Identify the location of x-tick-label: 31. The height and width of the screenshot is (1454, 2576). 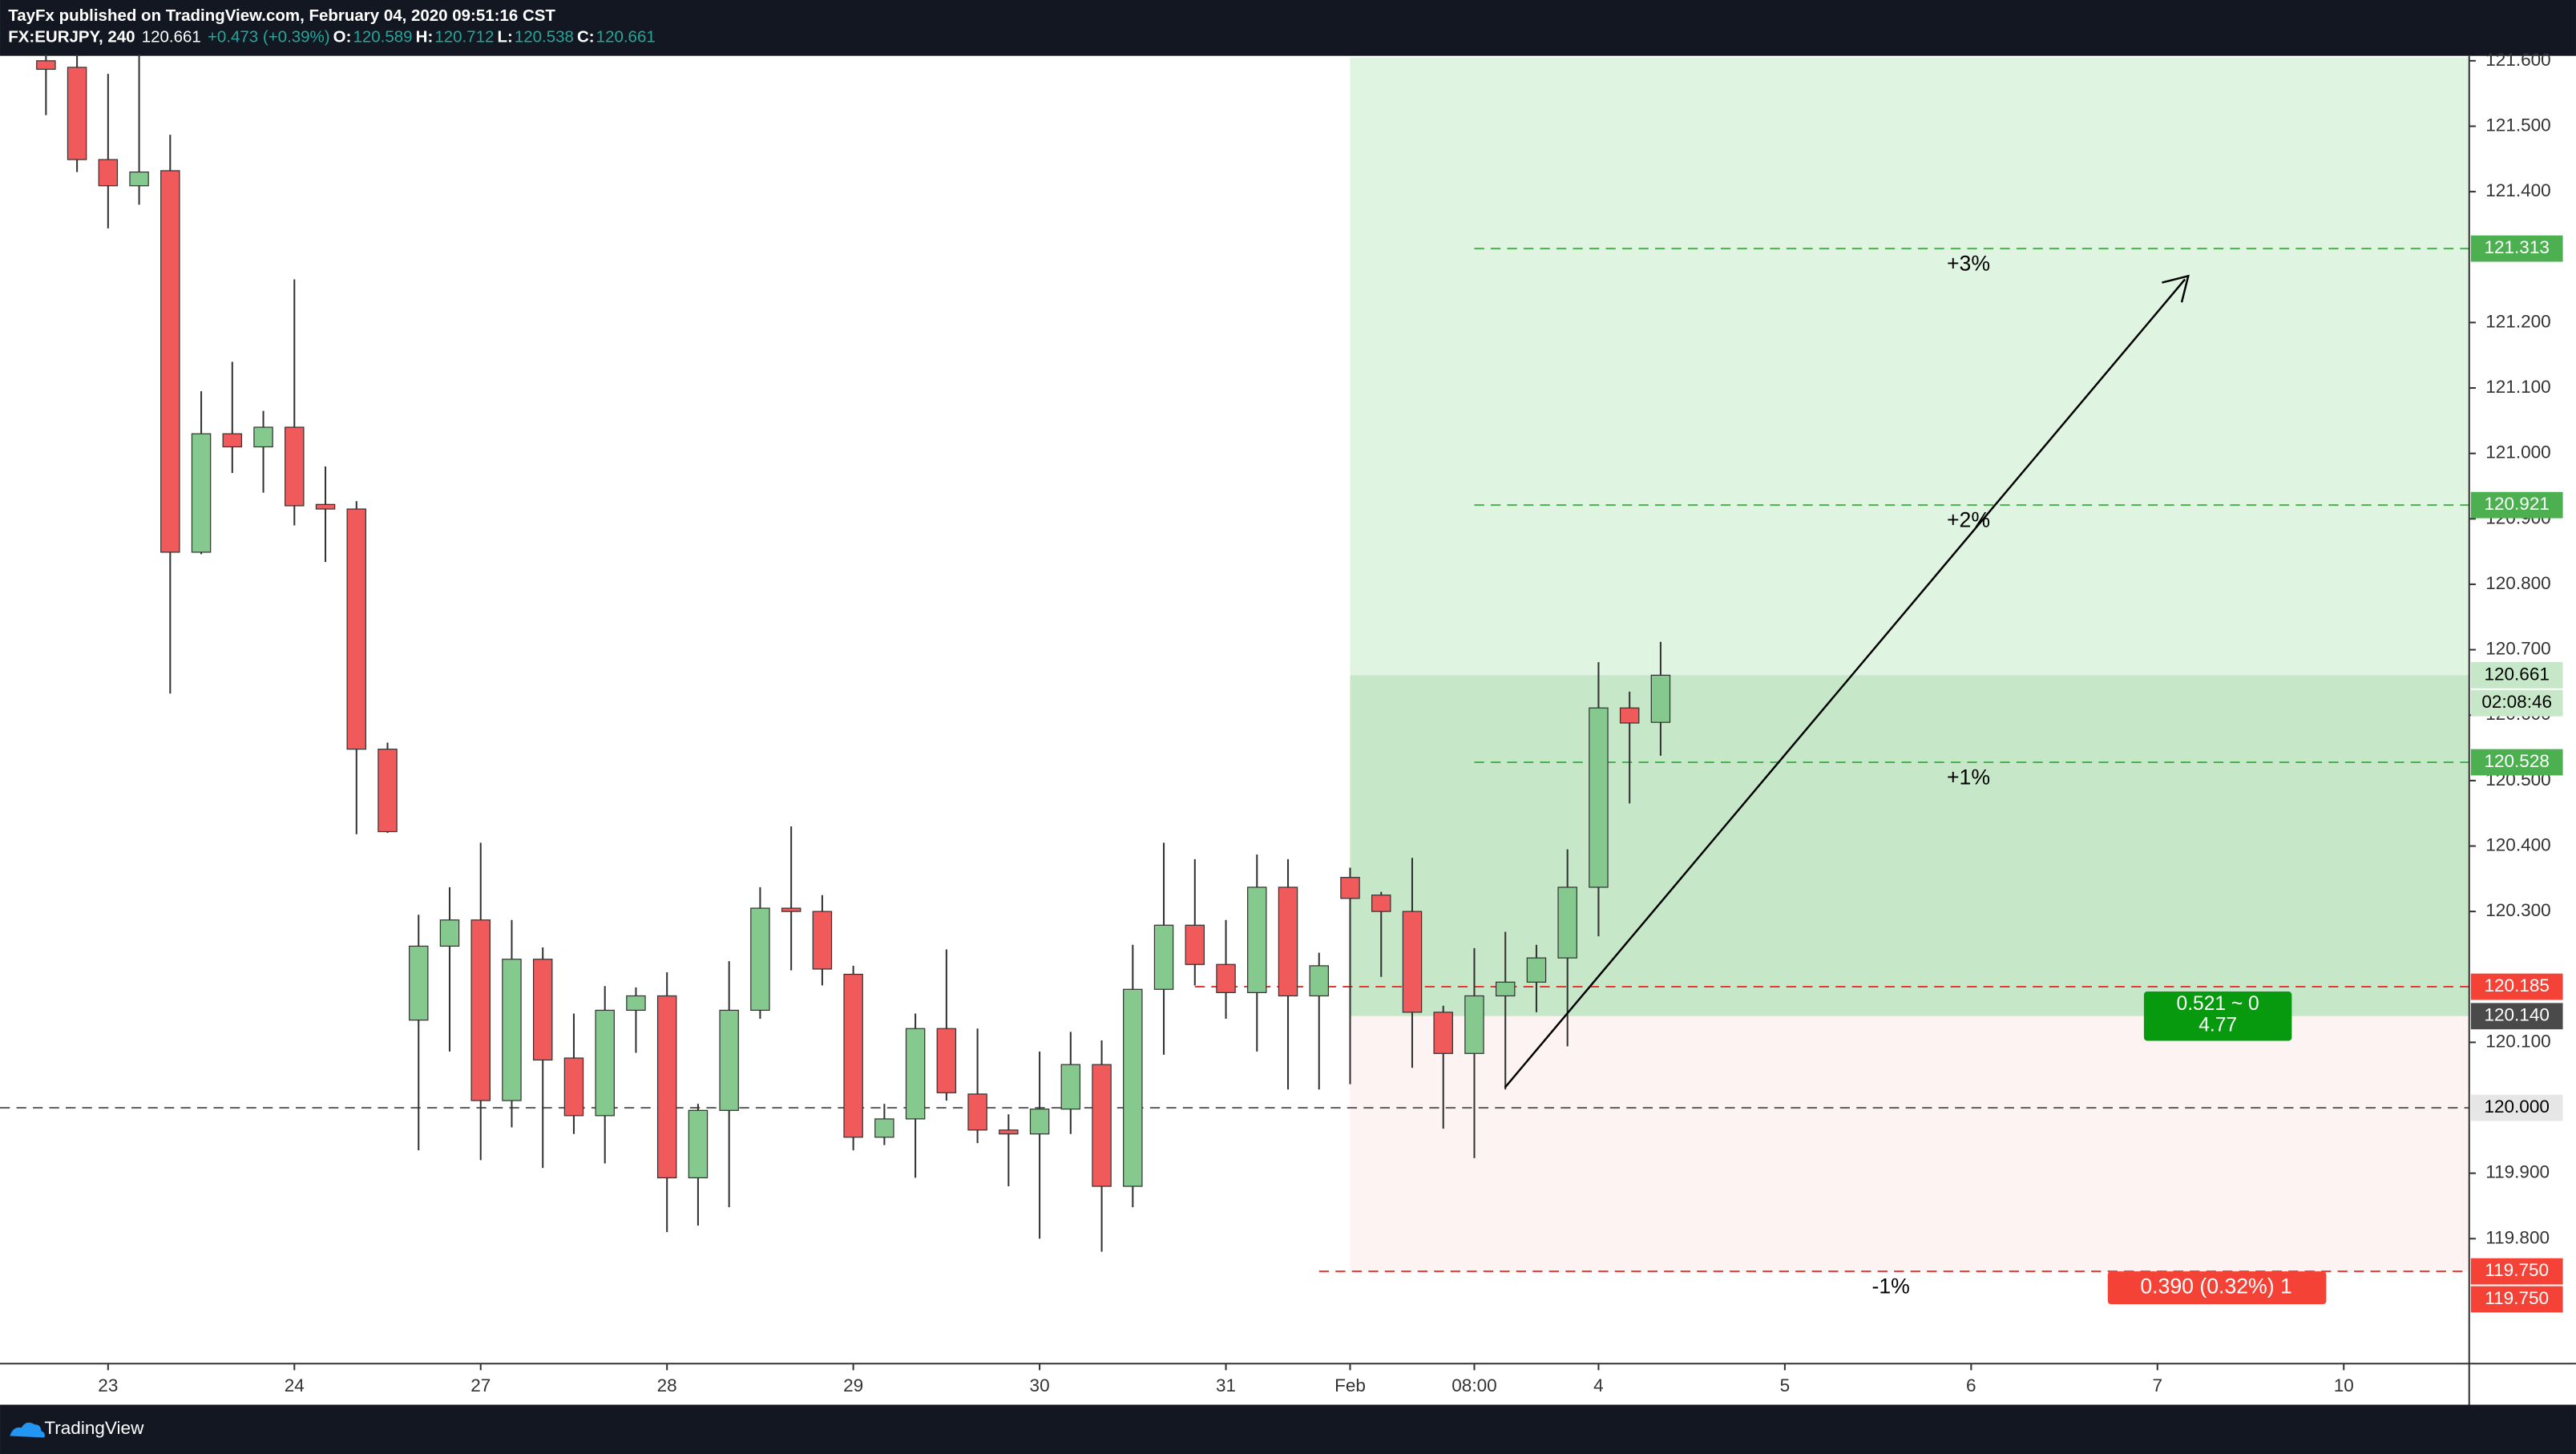
(1226, 1385).